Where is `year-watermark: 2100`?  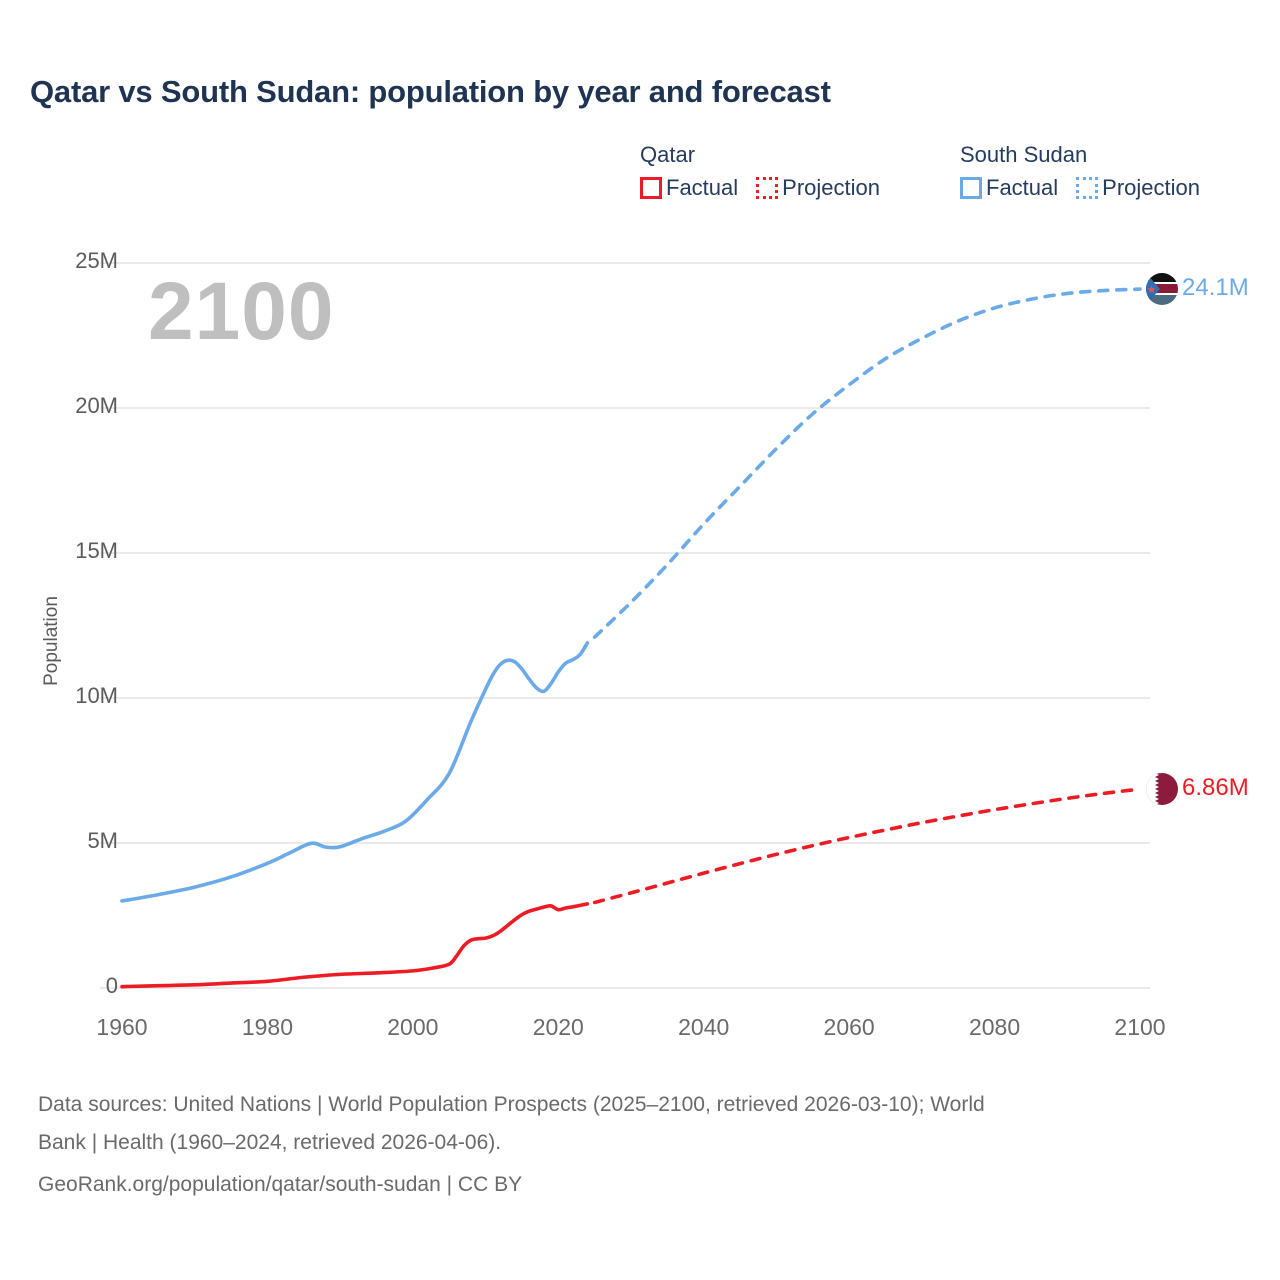 year-watermark: 2100 is located at coordinates (241, 311).